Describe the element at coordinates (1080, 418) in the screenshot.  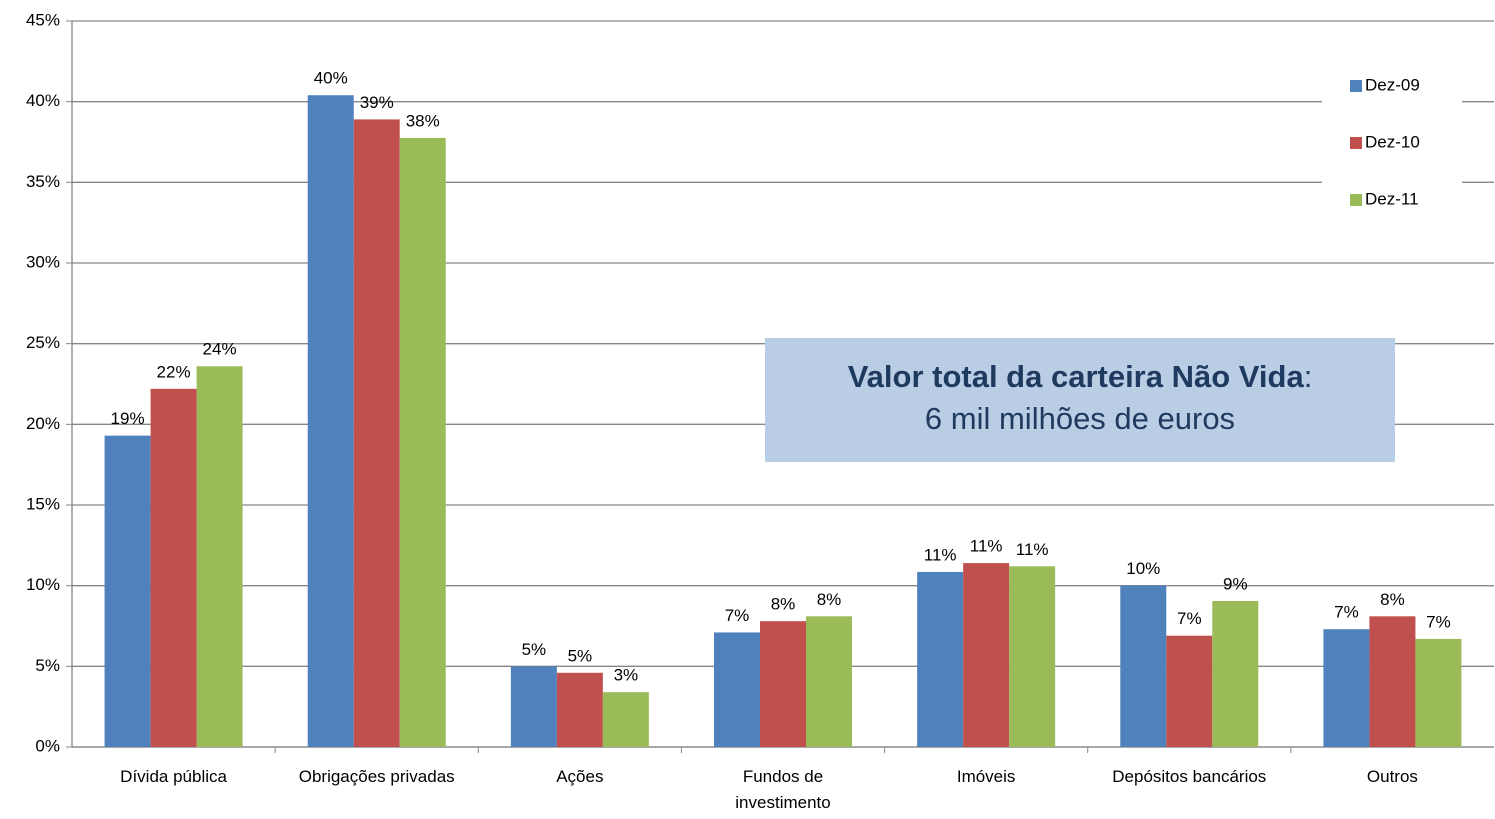
I see `annotation-line: 6 mil milhões de euros` at that location.